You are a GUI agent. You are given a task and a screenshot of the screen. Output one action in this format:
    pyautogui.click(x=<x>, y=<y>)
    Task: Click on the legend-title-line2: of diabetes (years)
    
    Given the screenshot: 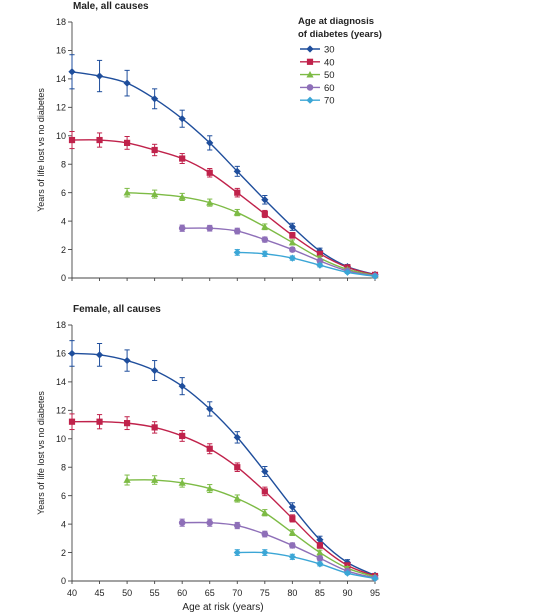 What is the action you would take?
    pyautogui.click(x=340, y=34)
    